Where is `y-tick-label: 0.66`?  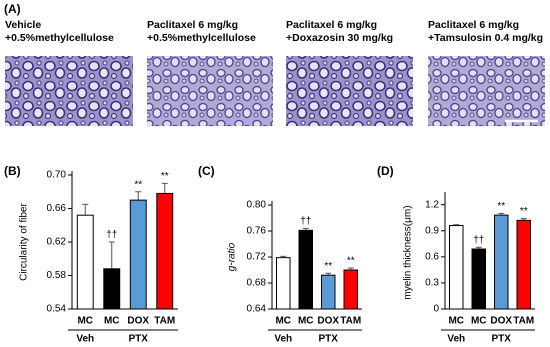
y-tick-label: 0.66 is located at coordinates (57, 208).